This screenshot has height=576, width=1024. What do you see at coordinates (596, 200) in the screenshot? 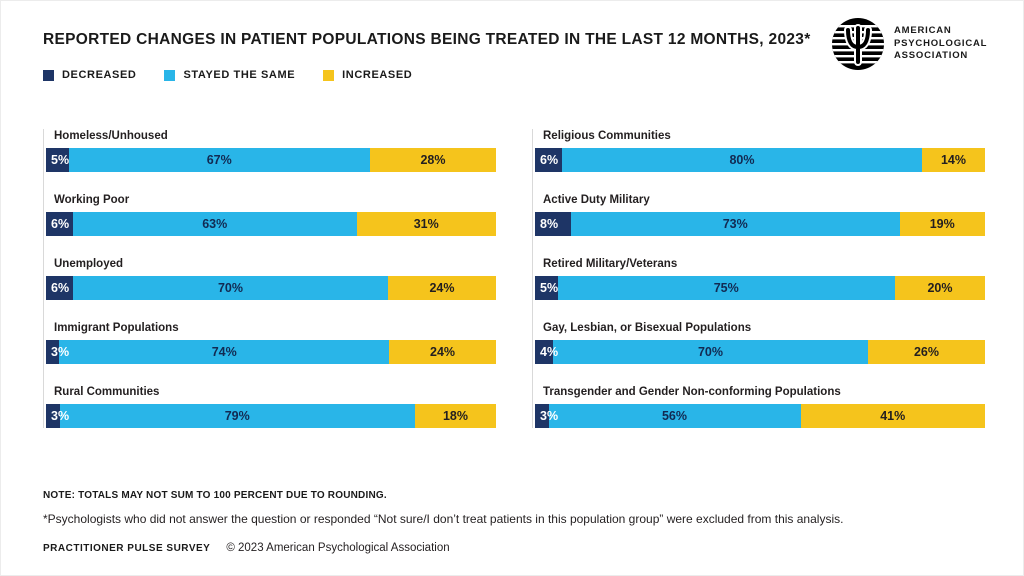
I see `bar-category-label: Active Duty Military` at bounding box center [596, 200].